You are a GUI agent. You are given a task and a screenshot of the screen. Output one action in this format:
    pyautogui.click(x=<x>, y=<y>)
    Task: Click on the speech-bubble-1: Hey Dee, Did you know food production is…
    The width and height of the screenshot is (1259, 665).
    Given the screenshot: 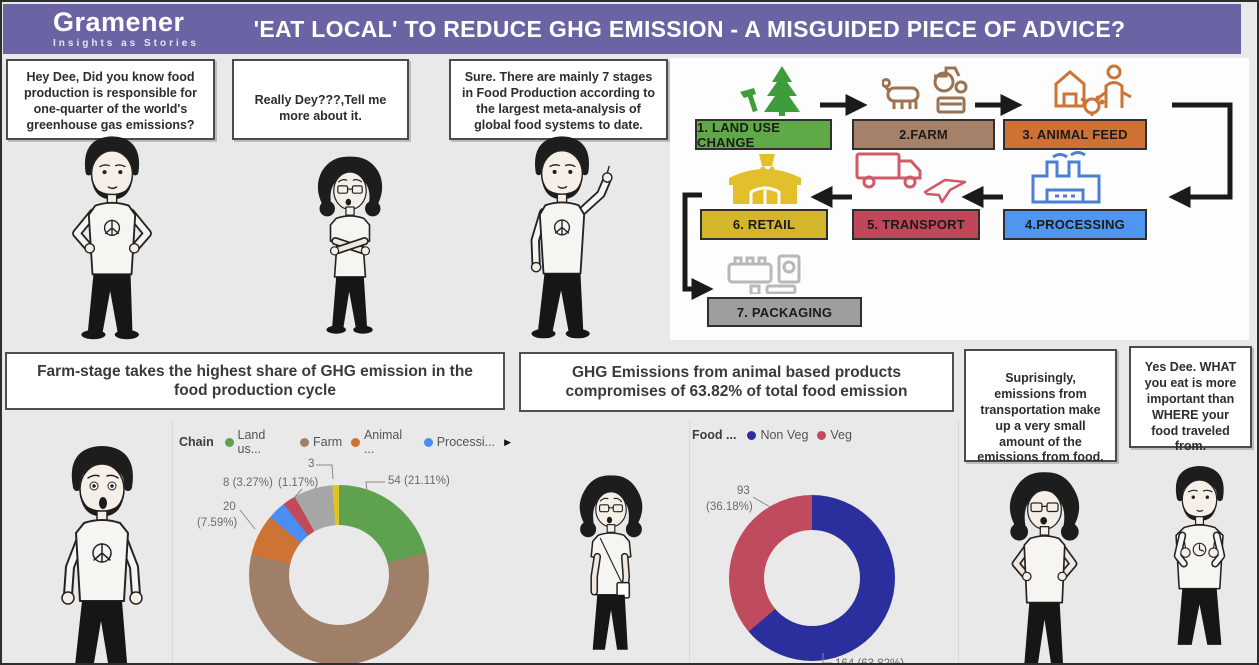 What is the action you would take?
    pyautogui.click(x=110, y=99)
    